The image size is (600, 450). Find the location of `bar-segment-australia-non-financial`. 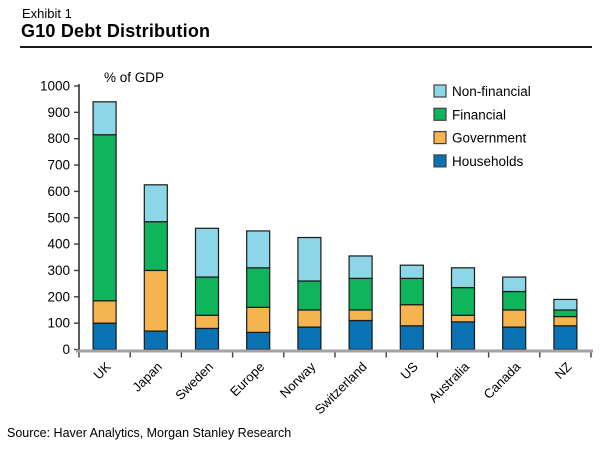

bar-segment-australia-non-financial is located at coordinates (463, 278).